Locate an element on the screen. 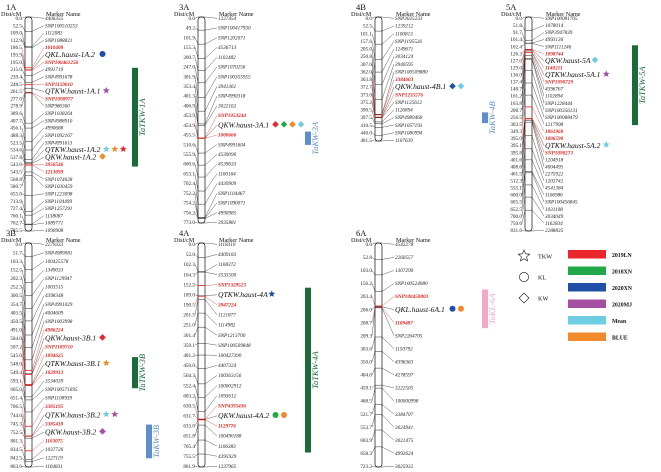 This screenshot has width=661, height=472. marker-distance: 750.6 is located at coordinates (516, 224).